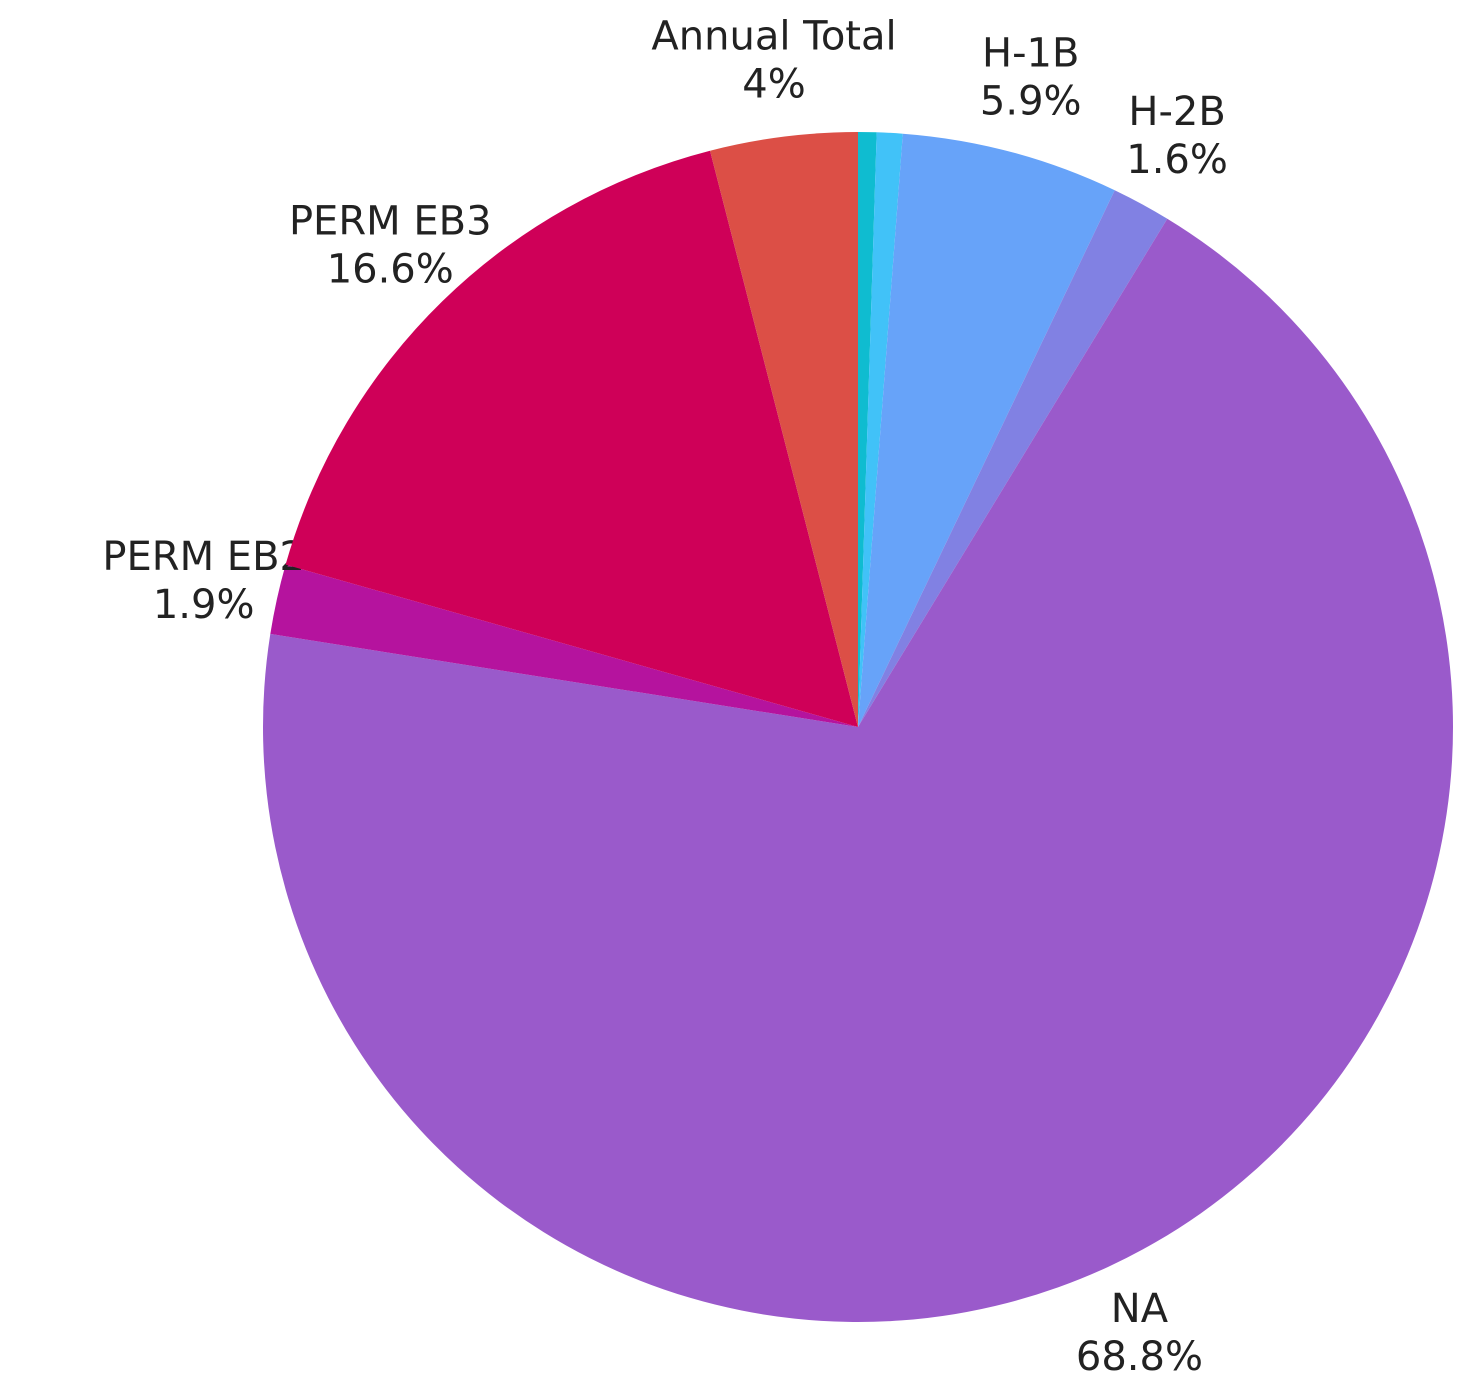  I want to click on slice-value-label: 5.9%, so click(1031, 102).